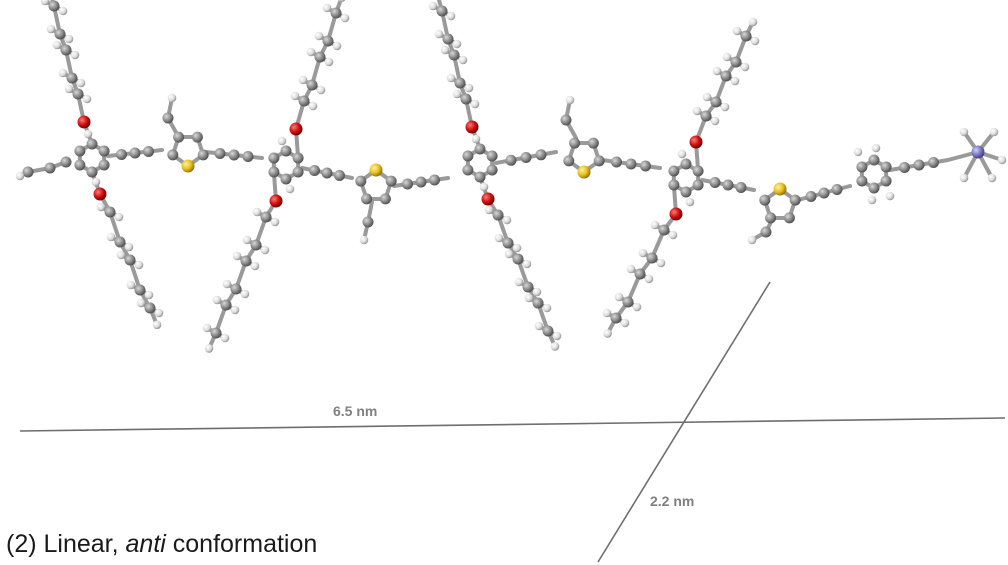 The width and height of the screenshot is (1008, 565). What do you see at coordinates (978, 152) in the screenshot?
I see `nitrogen-atom` at bounding box center [978, 152].